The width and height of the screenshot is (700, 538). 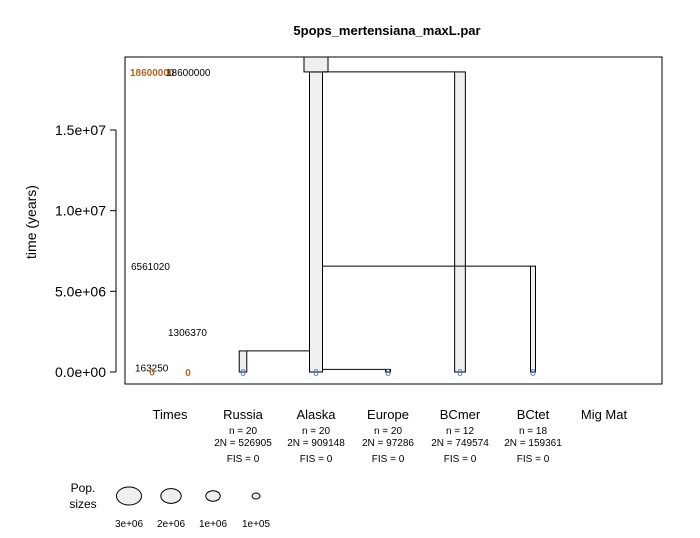 What do you see at coordinates (388, 370) in the screenshot?
I see `branch-europe` at bounding box center [388, 370].